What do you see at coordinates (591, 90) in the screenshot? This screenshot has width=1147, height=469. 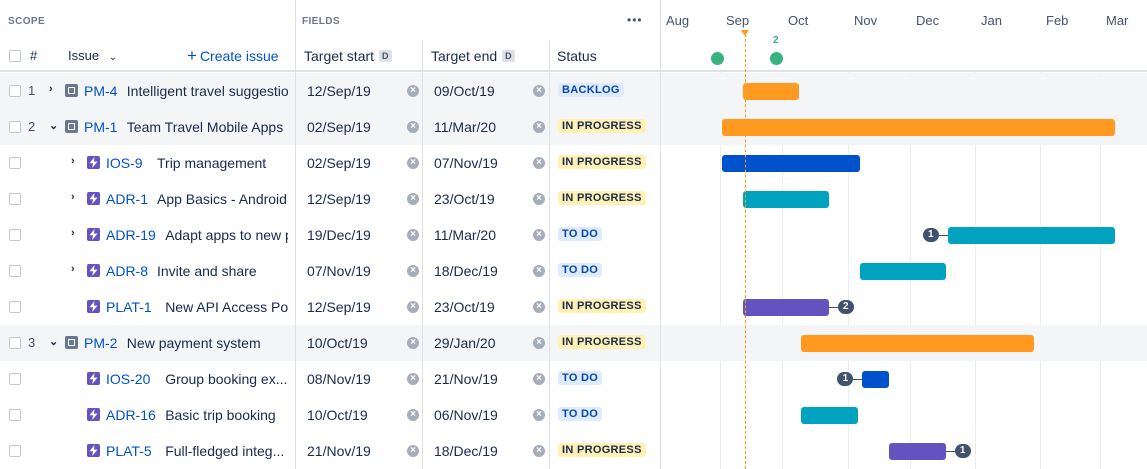 I see `status-lozenge: BACKLOG` at bounding box center [591, 90].